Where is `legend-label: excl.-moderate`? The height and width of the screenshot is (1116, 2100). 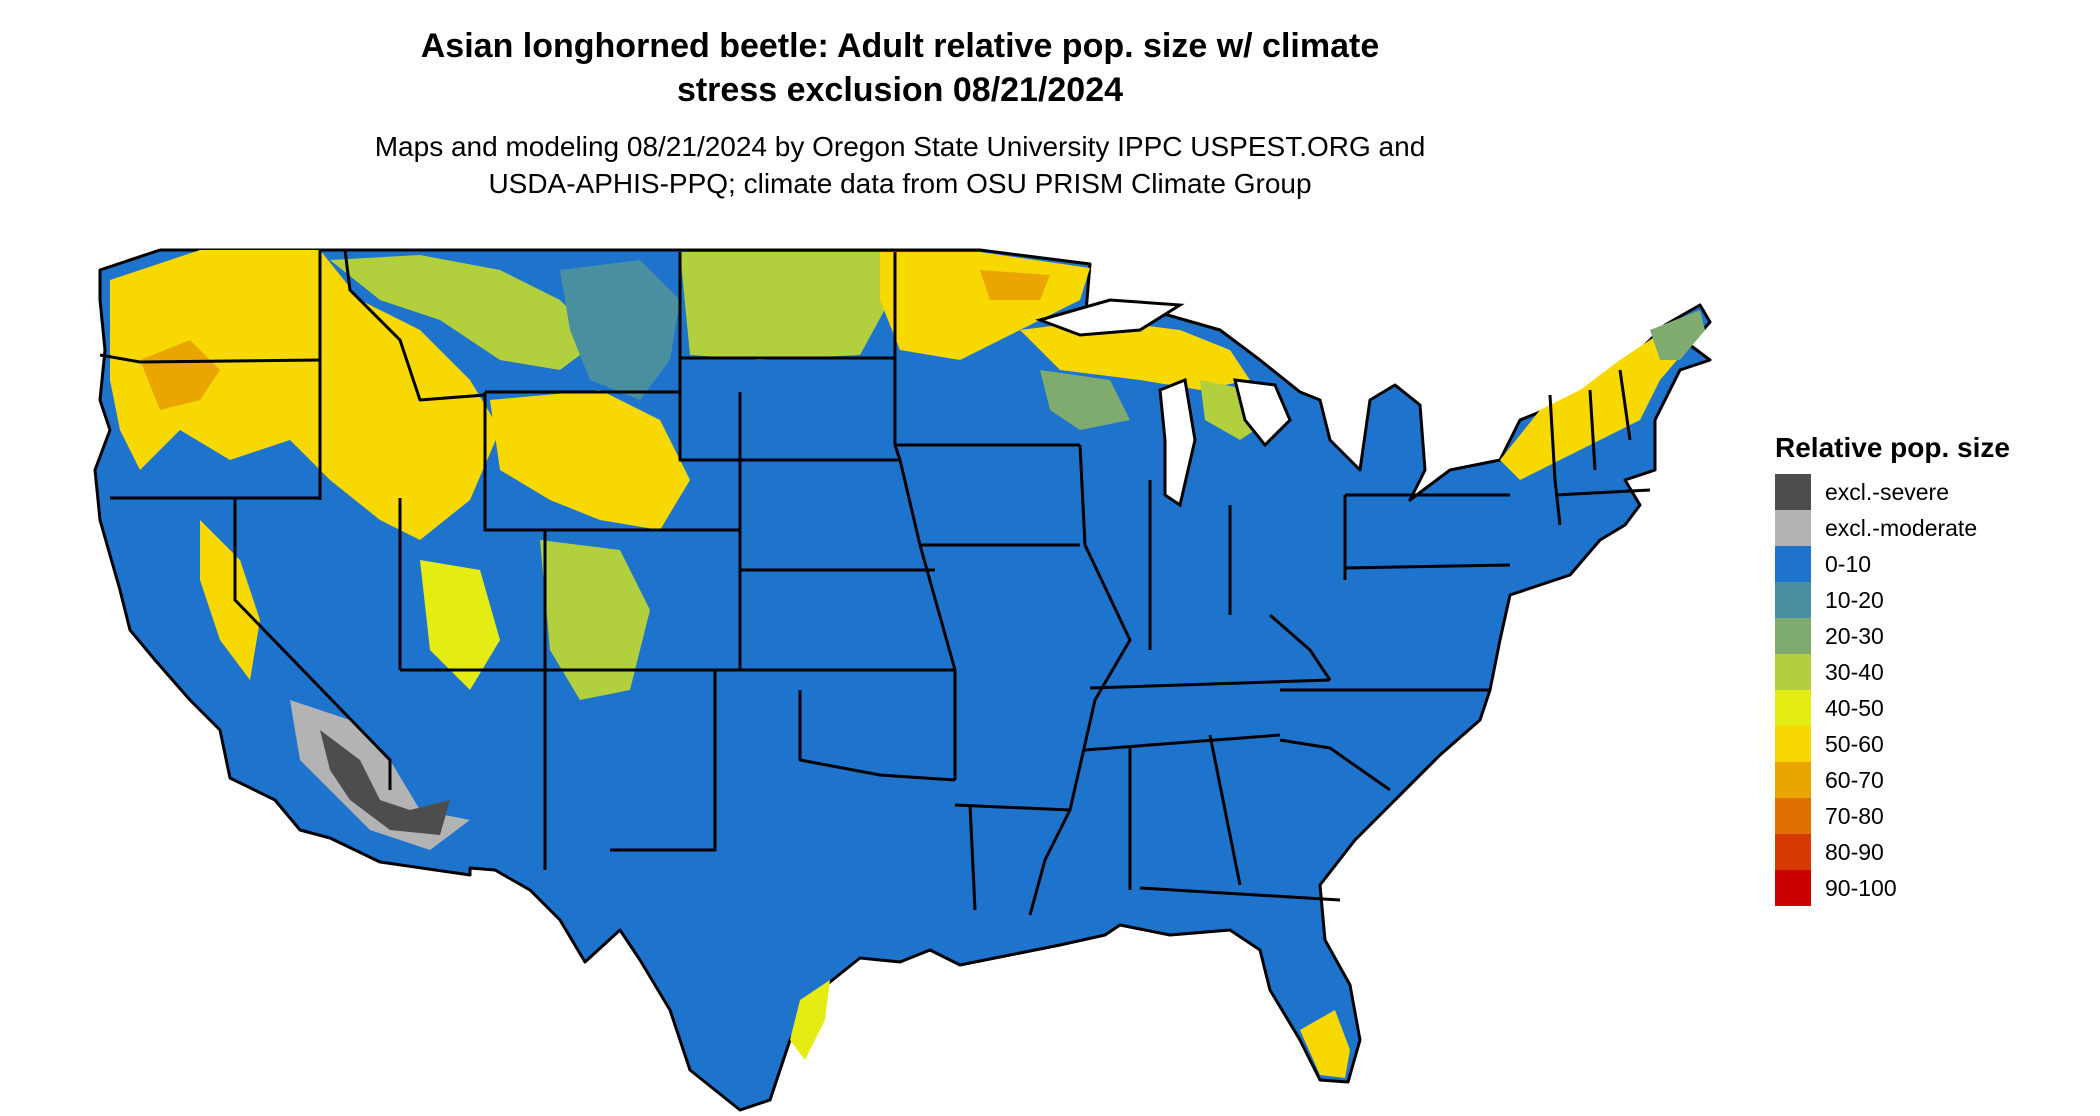 legend-label: excl.-moderate is located at coordinates (1901, 527).